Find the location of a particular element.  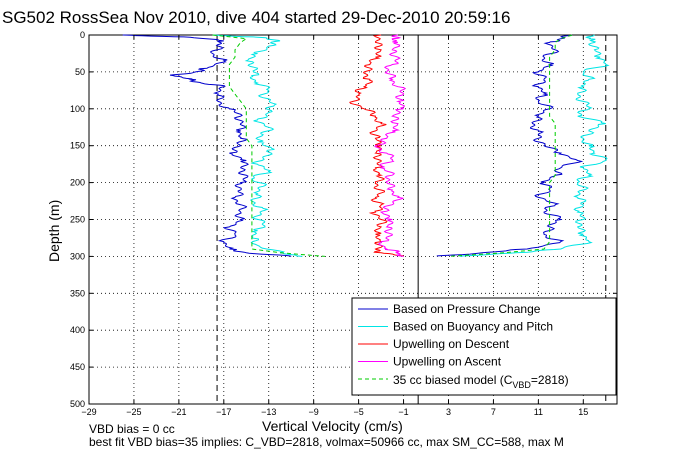

x-tick-label: −25 is located at coordinates (133, 412).